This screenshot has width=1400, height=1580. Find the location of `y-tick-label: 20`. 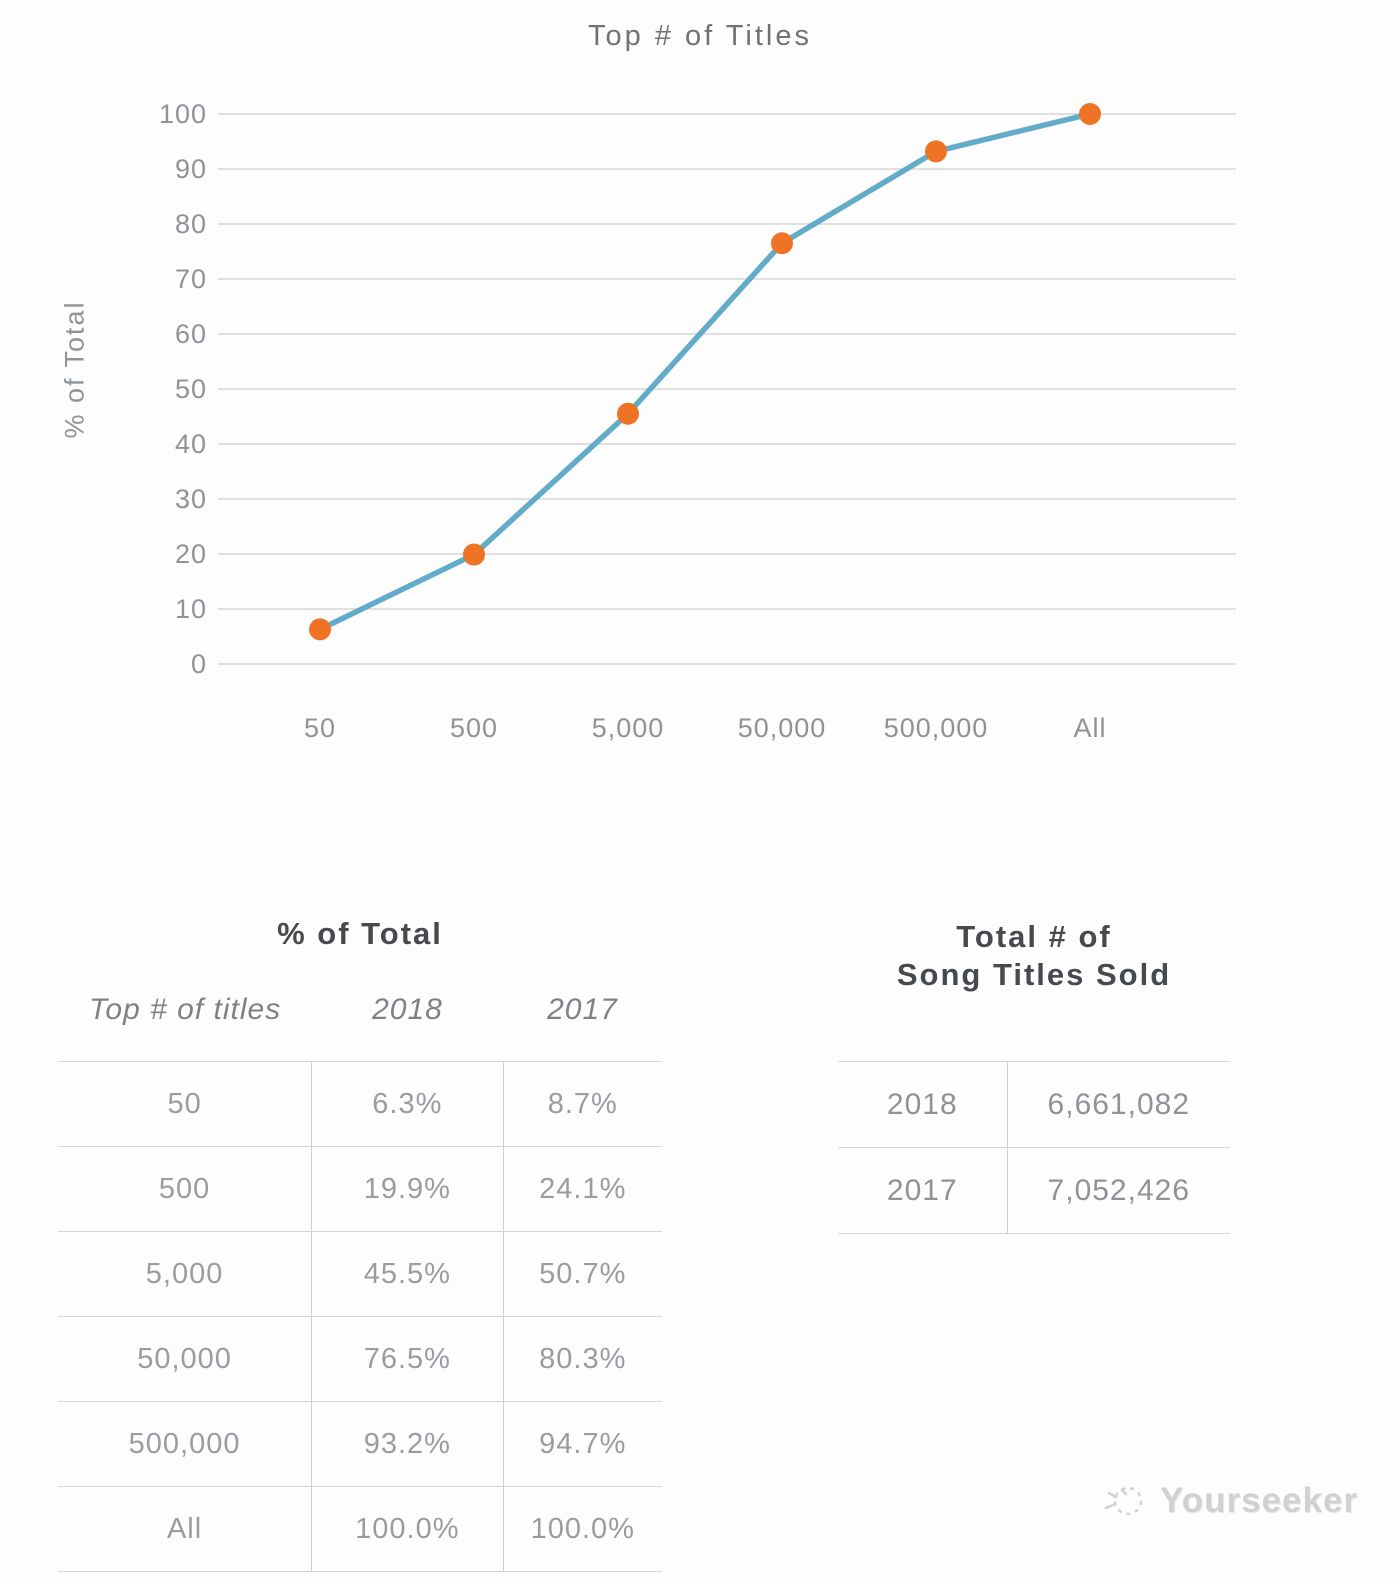

y-tick-label: 20 is located at coordinates (191, 554).